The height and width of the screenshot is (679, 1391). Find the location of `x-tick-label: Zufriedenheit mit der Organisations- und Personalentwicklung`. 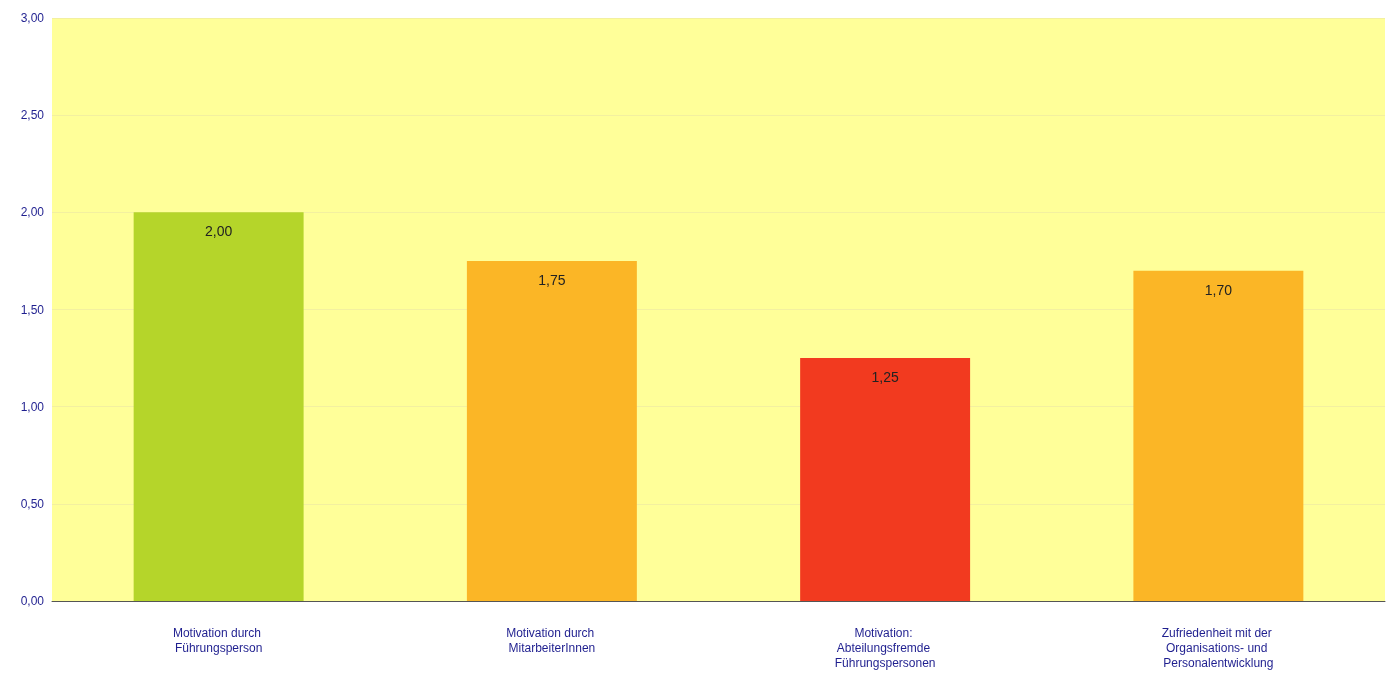

x-tick-label: Zufriedenheit mit der Organisations- und Personalentwicklung is located at coordinates (1218, 647).